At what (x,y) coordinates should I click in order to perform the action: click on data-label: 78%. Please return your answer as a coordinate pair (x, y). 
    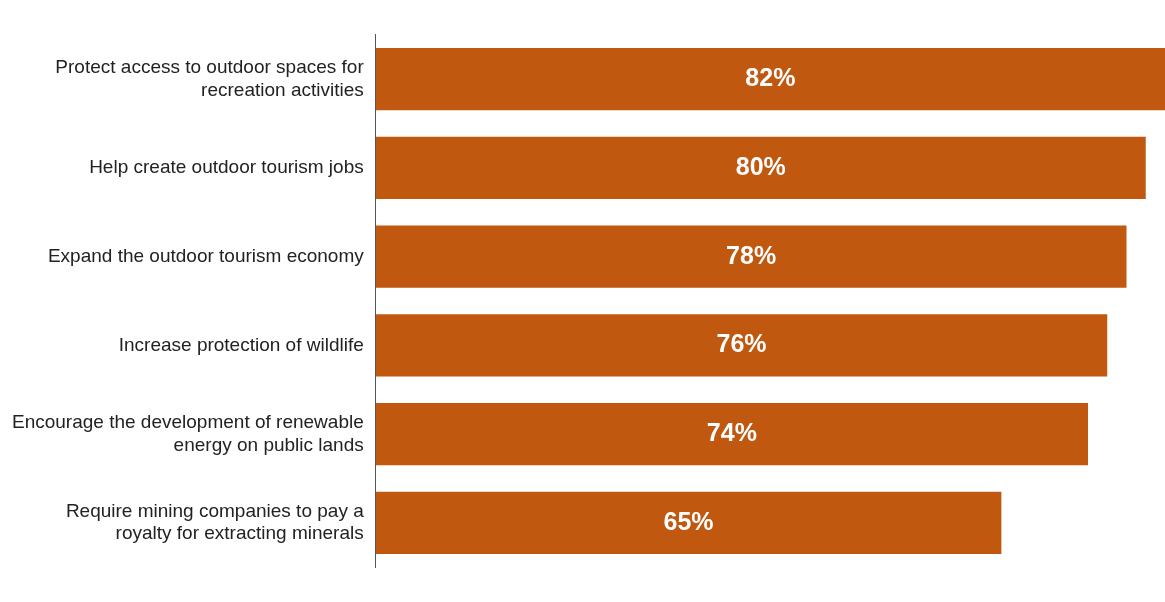
    Looking at the image, I should click on (751, 254).